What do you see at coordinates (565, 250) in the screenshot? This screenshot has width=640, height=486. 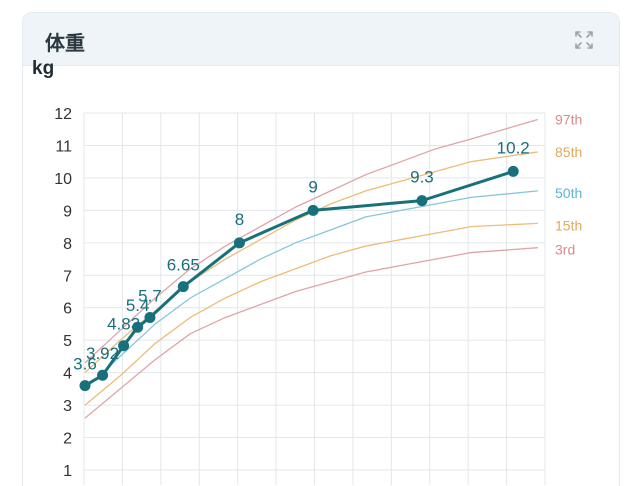 I see `percentile-label-3rd: 3rd` at bounding box center [565, 250].